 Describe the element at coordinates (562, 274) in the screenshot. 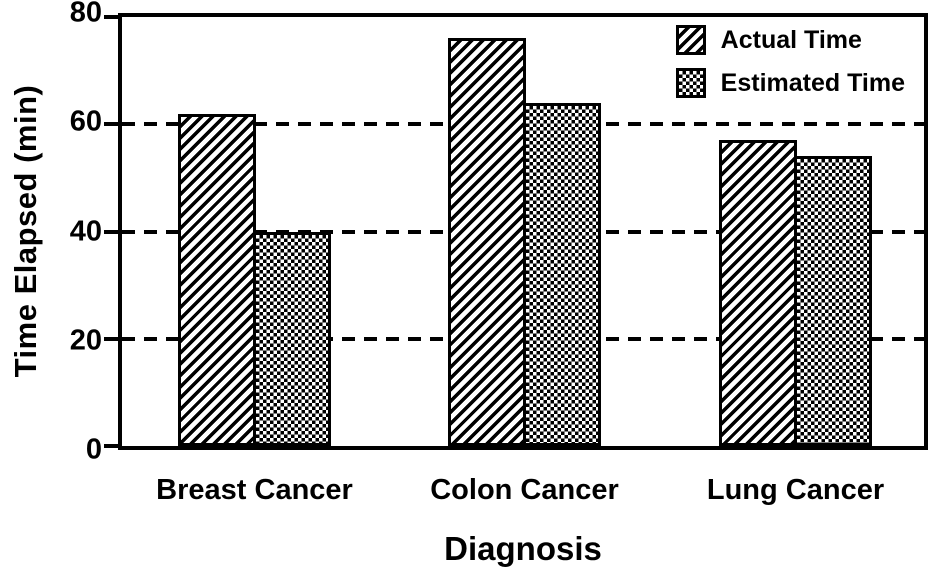

I see `bar-estimated-time-colon-cancer` at that location.